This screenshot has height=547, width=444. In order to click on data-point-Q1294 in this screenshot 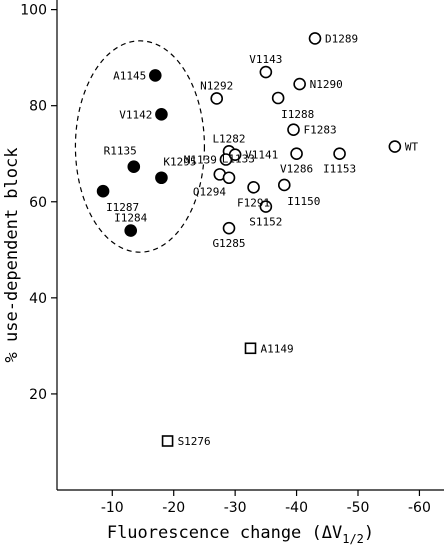, I will do `click(229, 178)`.